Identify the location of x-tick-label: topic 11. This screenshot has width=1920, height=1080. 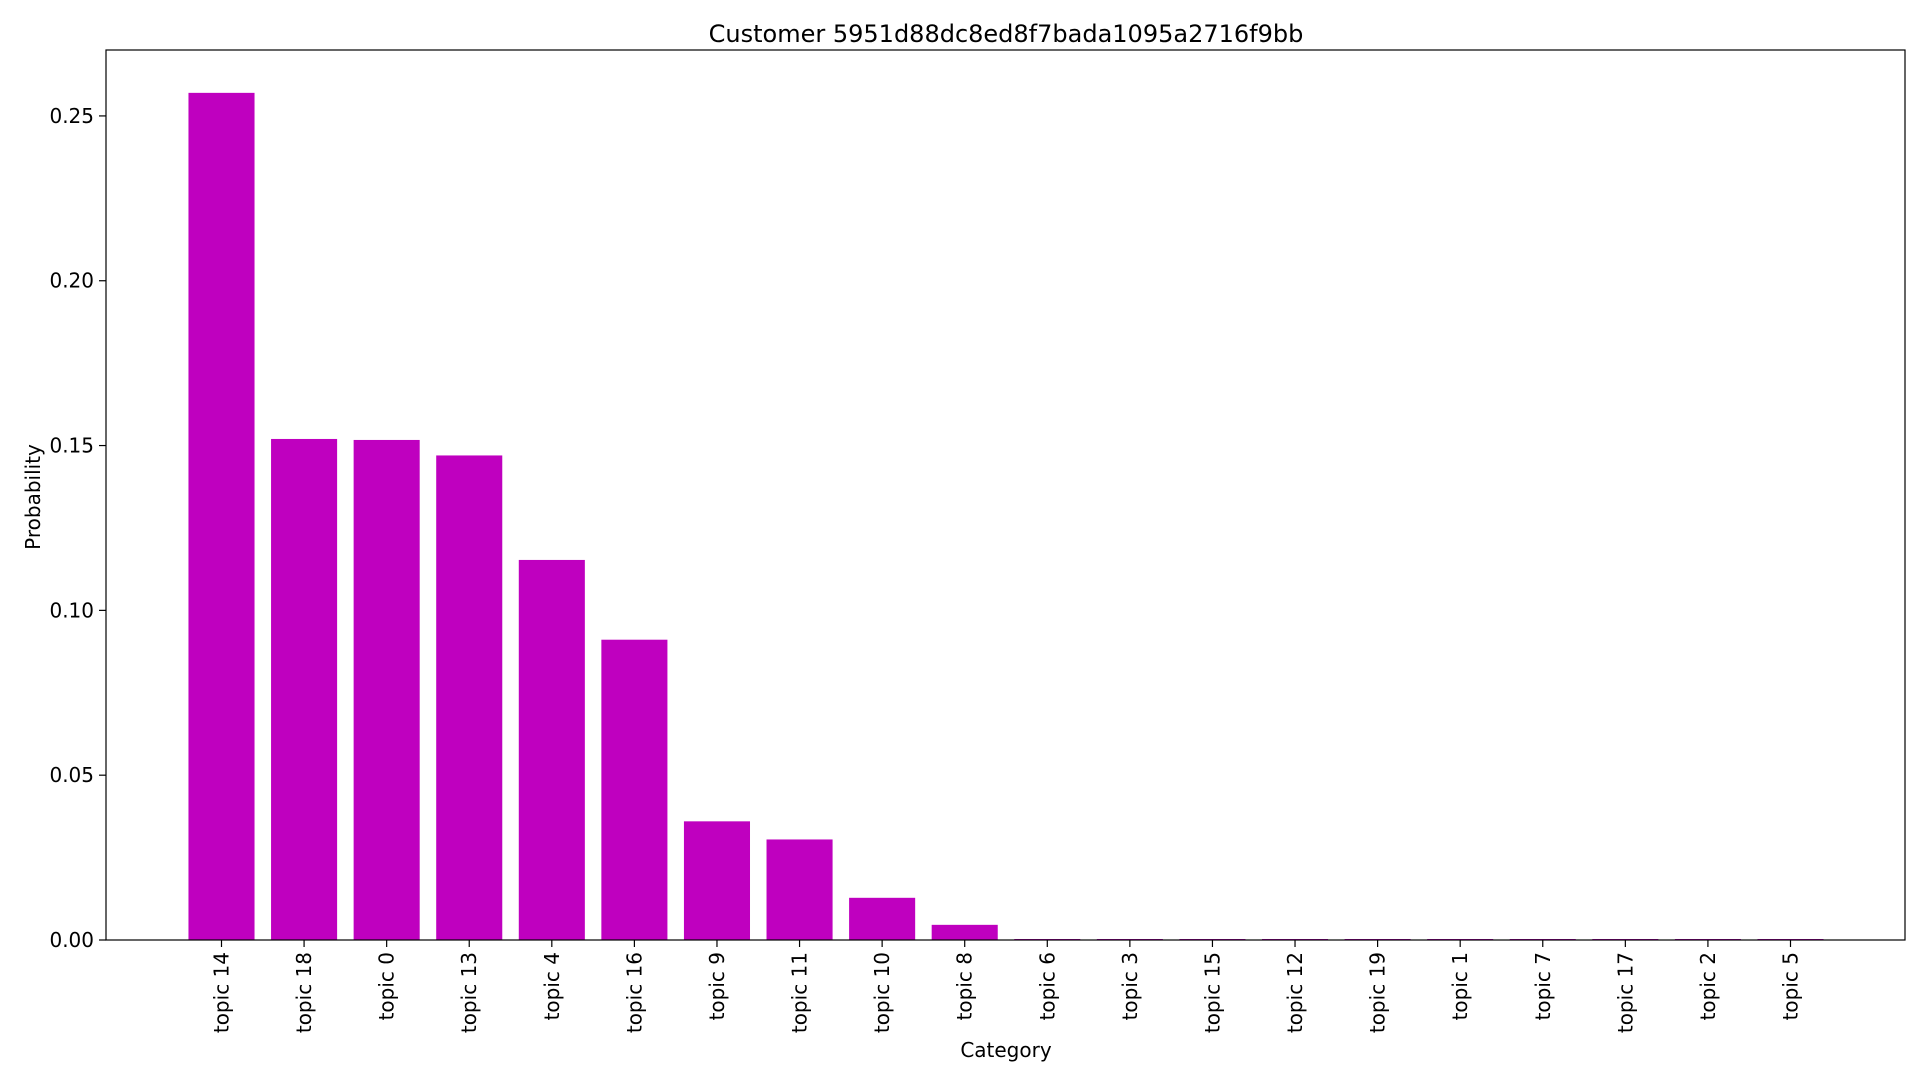
(800, 992).